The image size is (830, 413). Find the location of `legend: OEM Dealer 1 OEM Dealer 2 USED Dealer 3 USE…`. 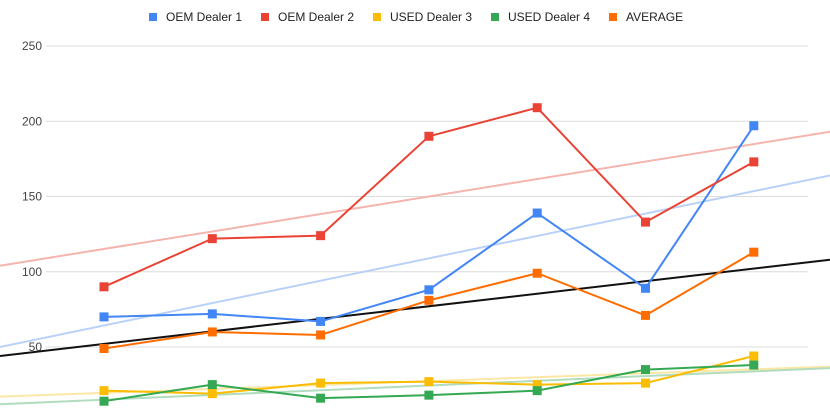

legend: OEM Dealer 1 OEM Dealer 2 USED Dealer 3 USE… is located at coordinates (416, 17).